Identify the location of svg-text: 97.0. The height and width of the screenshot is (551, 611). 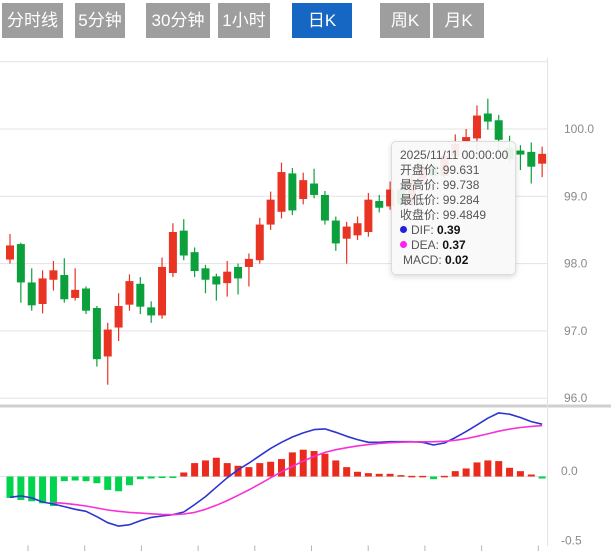
(576, 331).